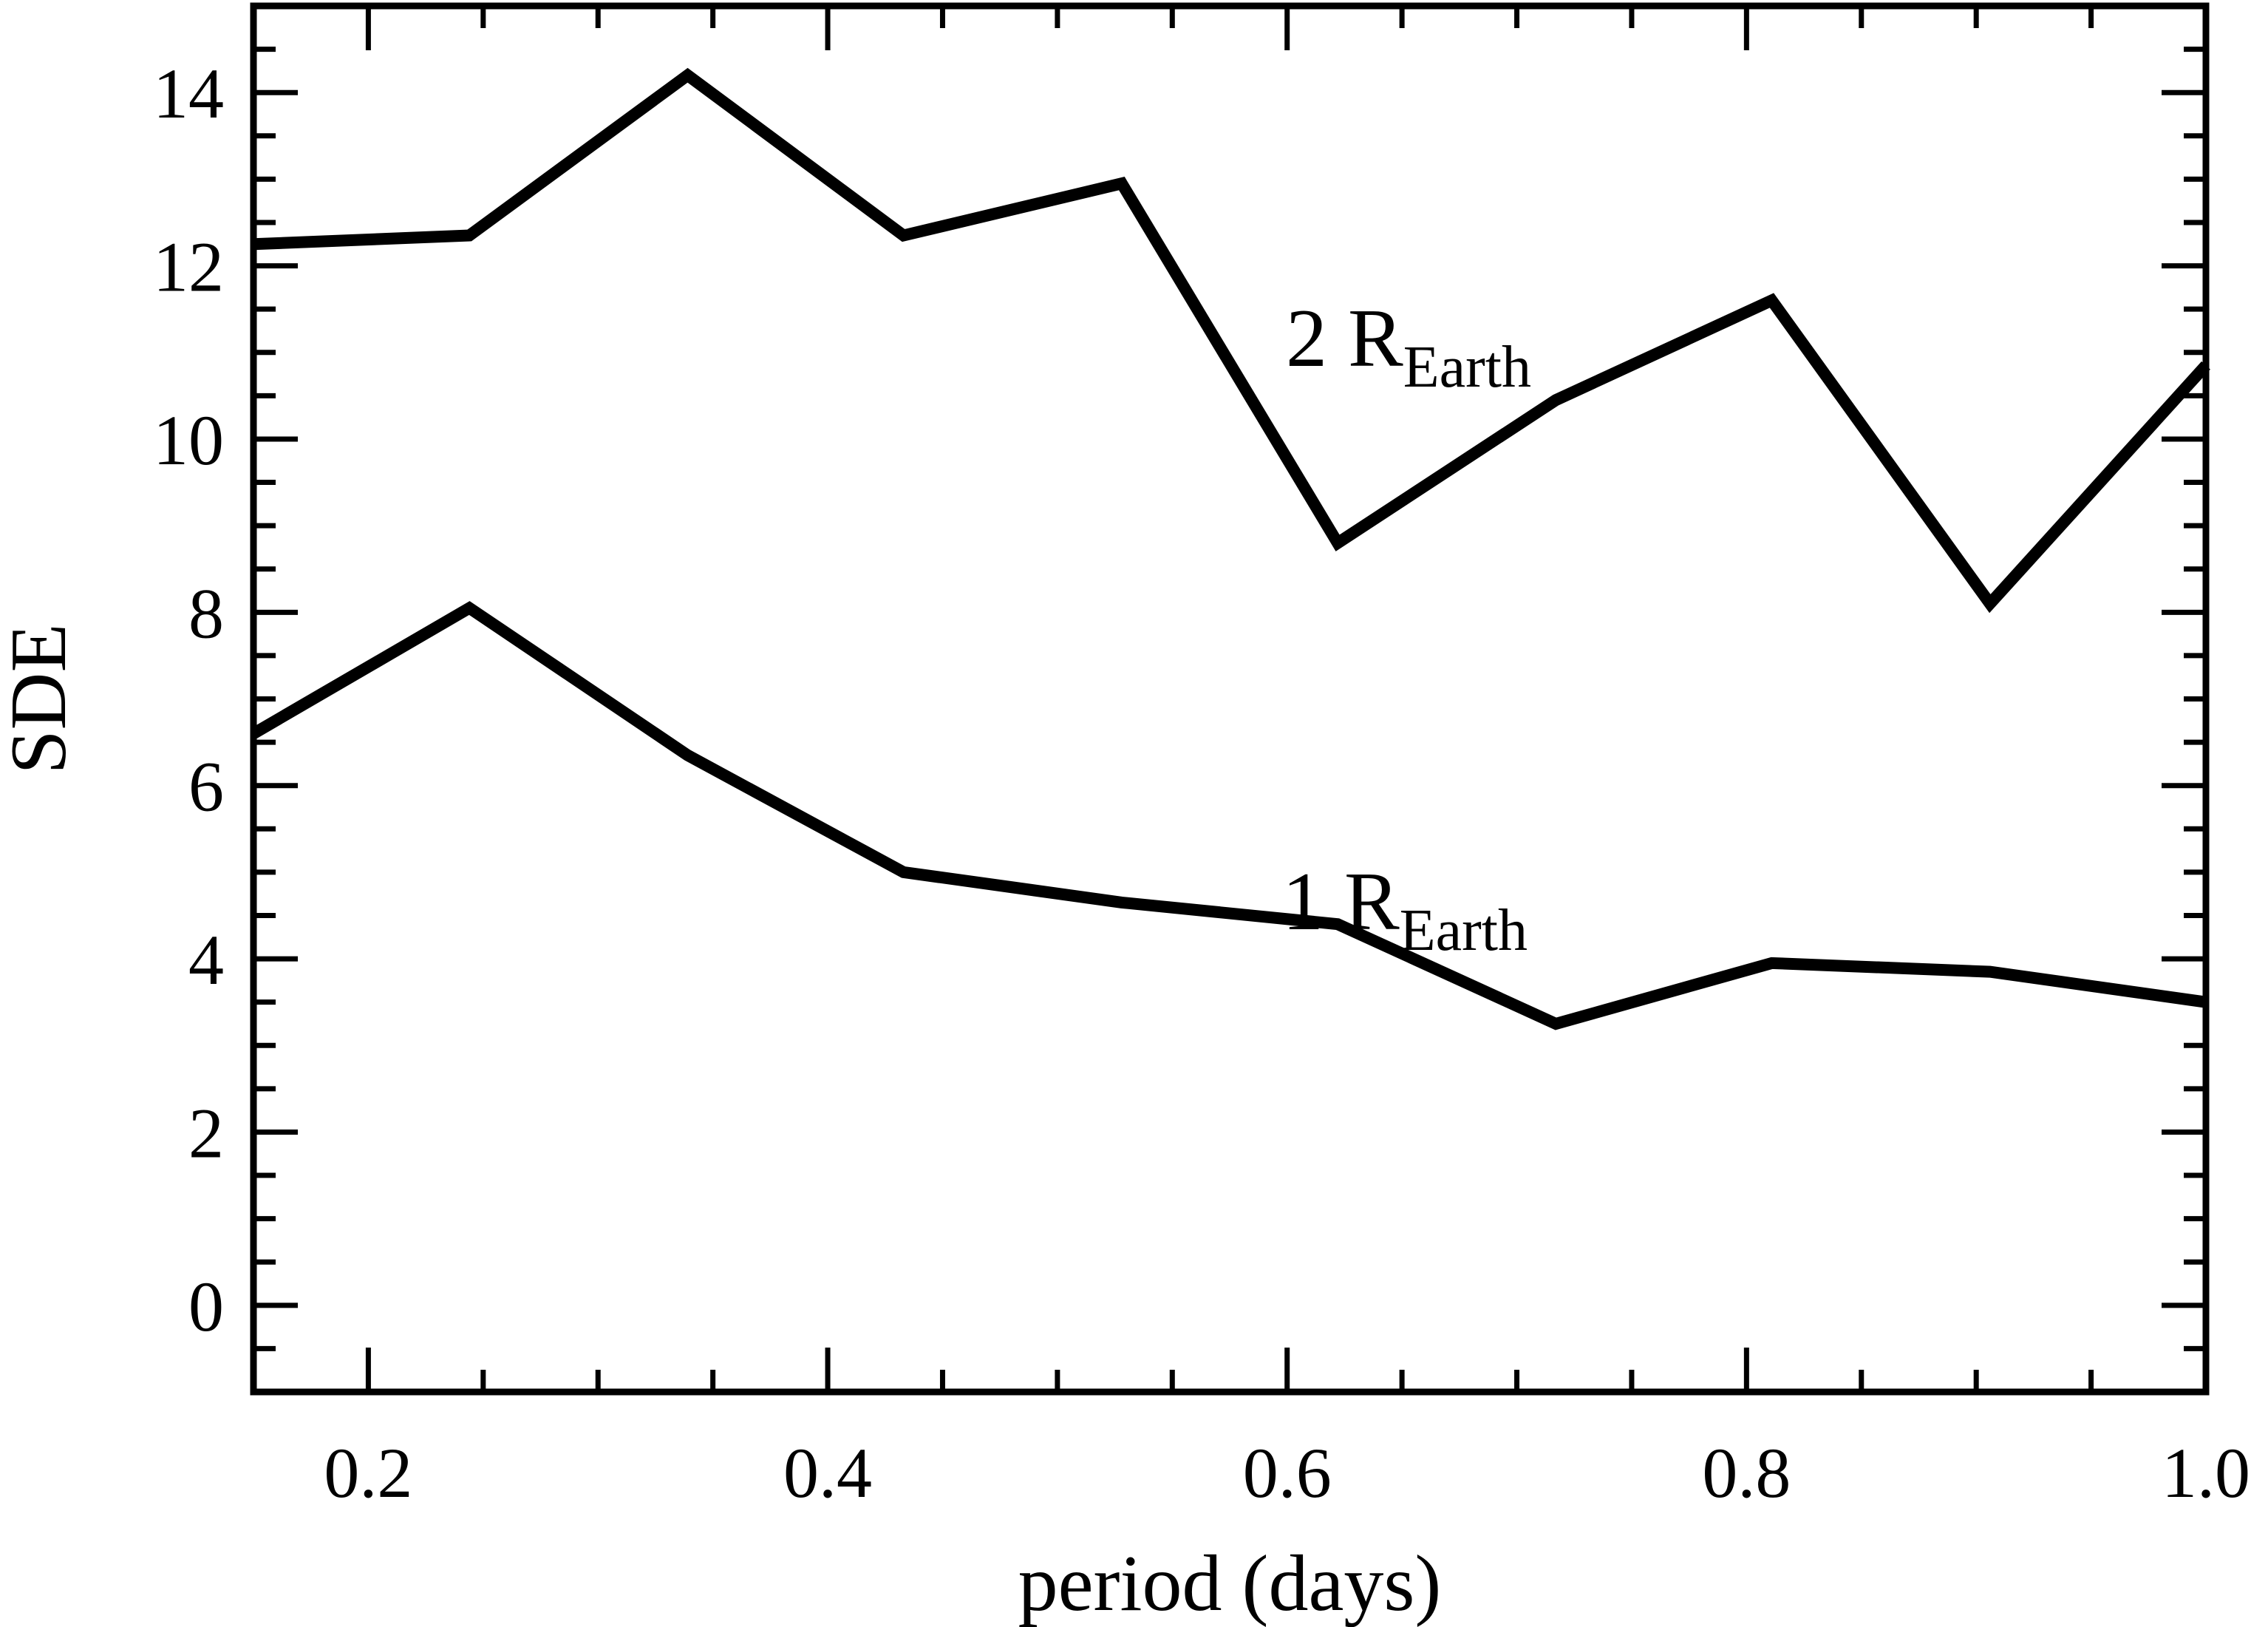 This screenshot has height=1627, width=2268. What do you see at coordinates (206, 1306) in the screenshot?
I see `y-tick-label: 0` at bounding box center [206, 1306].